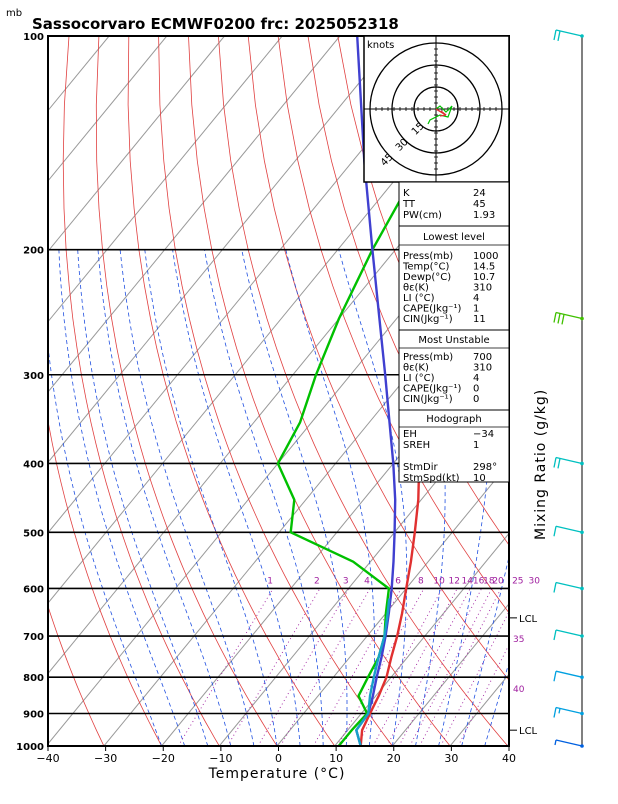 Image resolution: width=618 pixels, height=804 pixels. What do you see at coordinates (33, 637) in the screenshot?
I see `pressure-tick-label: 700` at bounding box center [33, 637].